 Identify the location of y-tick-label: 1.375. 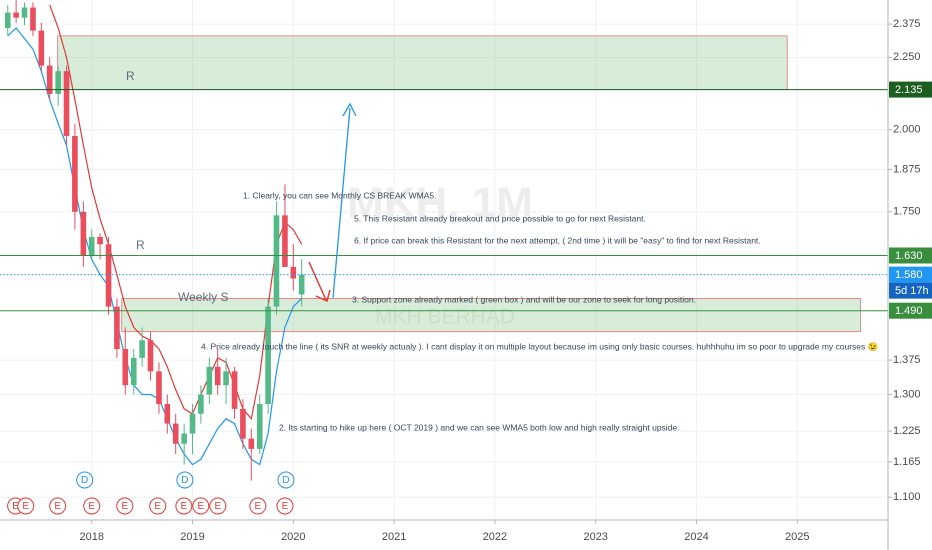
(907, 360).